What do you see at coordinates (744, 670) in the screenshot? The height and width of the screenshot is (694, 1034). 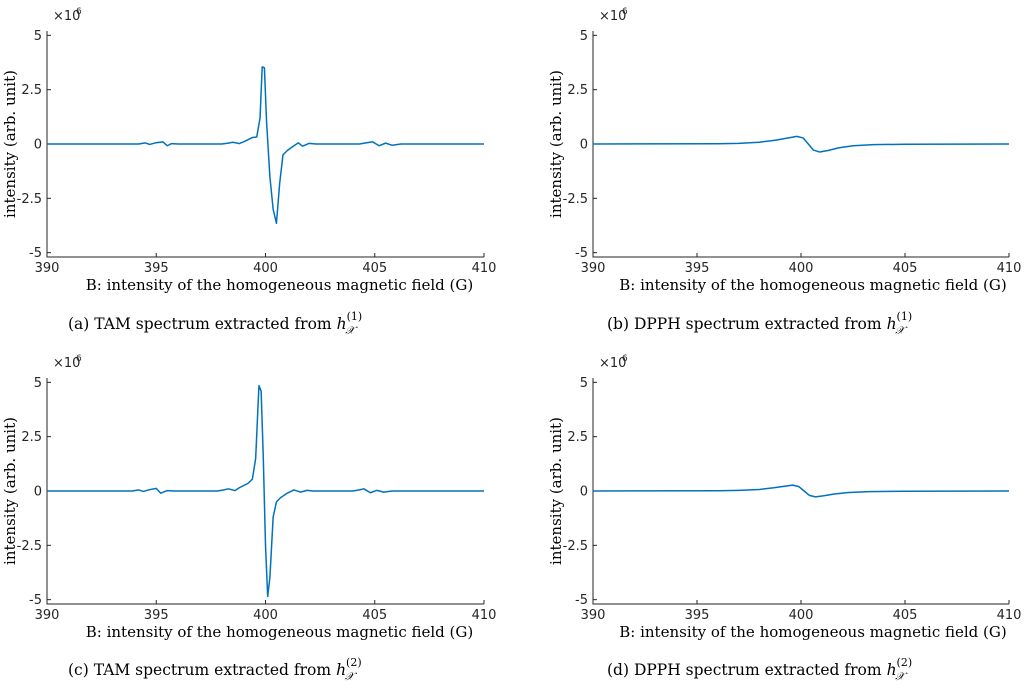 I see `caption-text: (d) DPPH spectrum extracted from` at bounding box center [744, 670].